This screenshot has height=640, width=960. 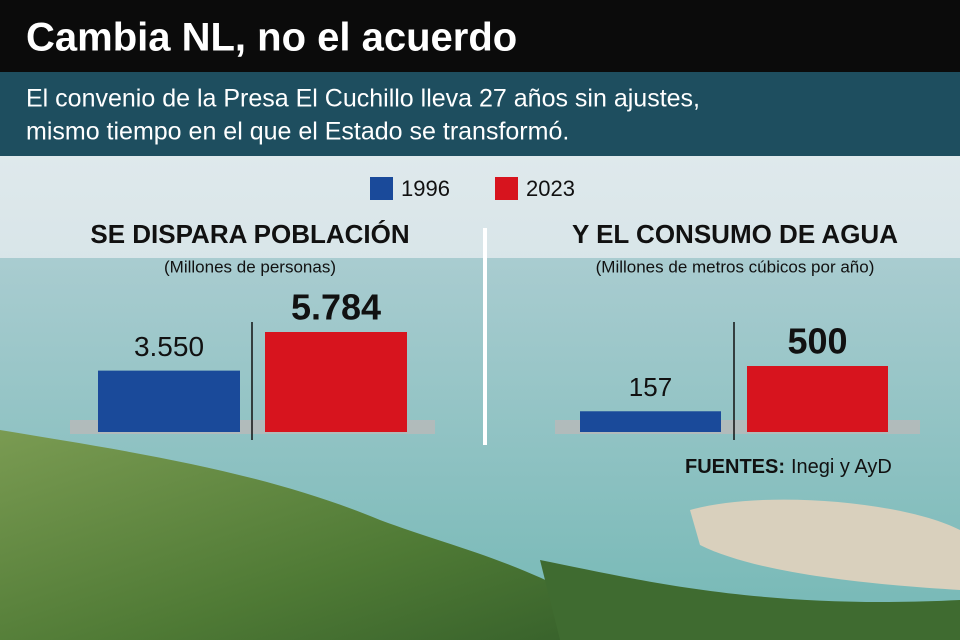 What do you see at coordinates (750, 600) in the screenshot?
I see `background-trees` at bounding box center [750, 600].